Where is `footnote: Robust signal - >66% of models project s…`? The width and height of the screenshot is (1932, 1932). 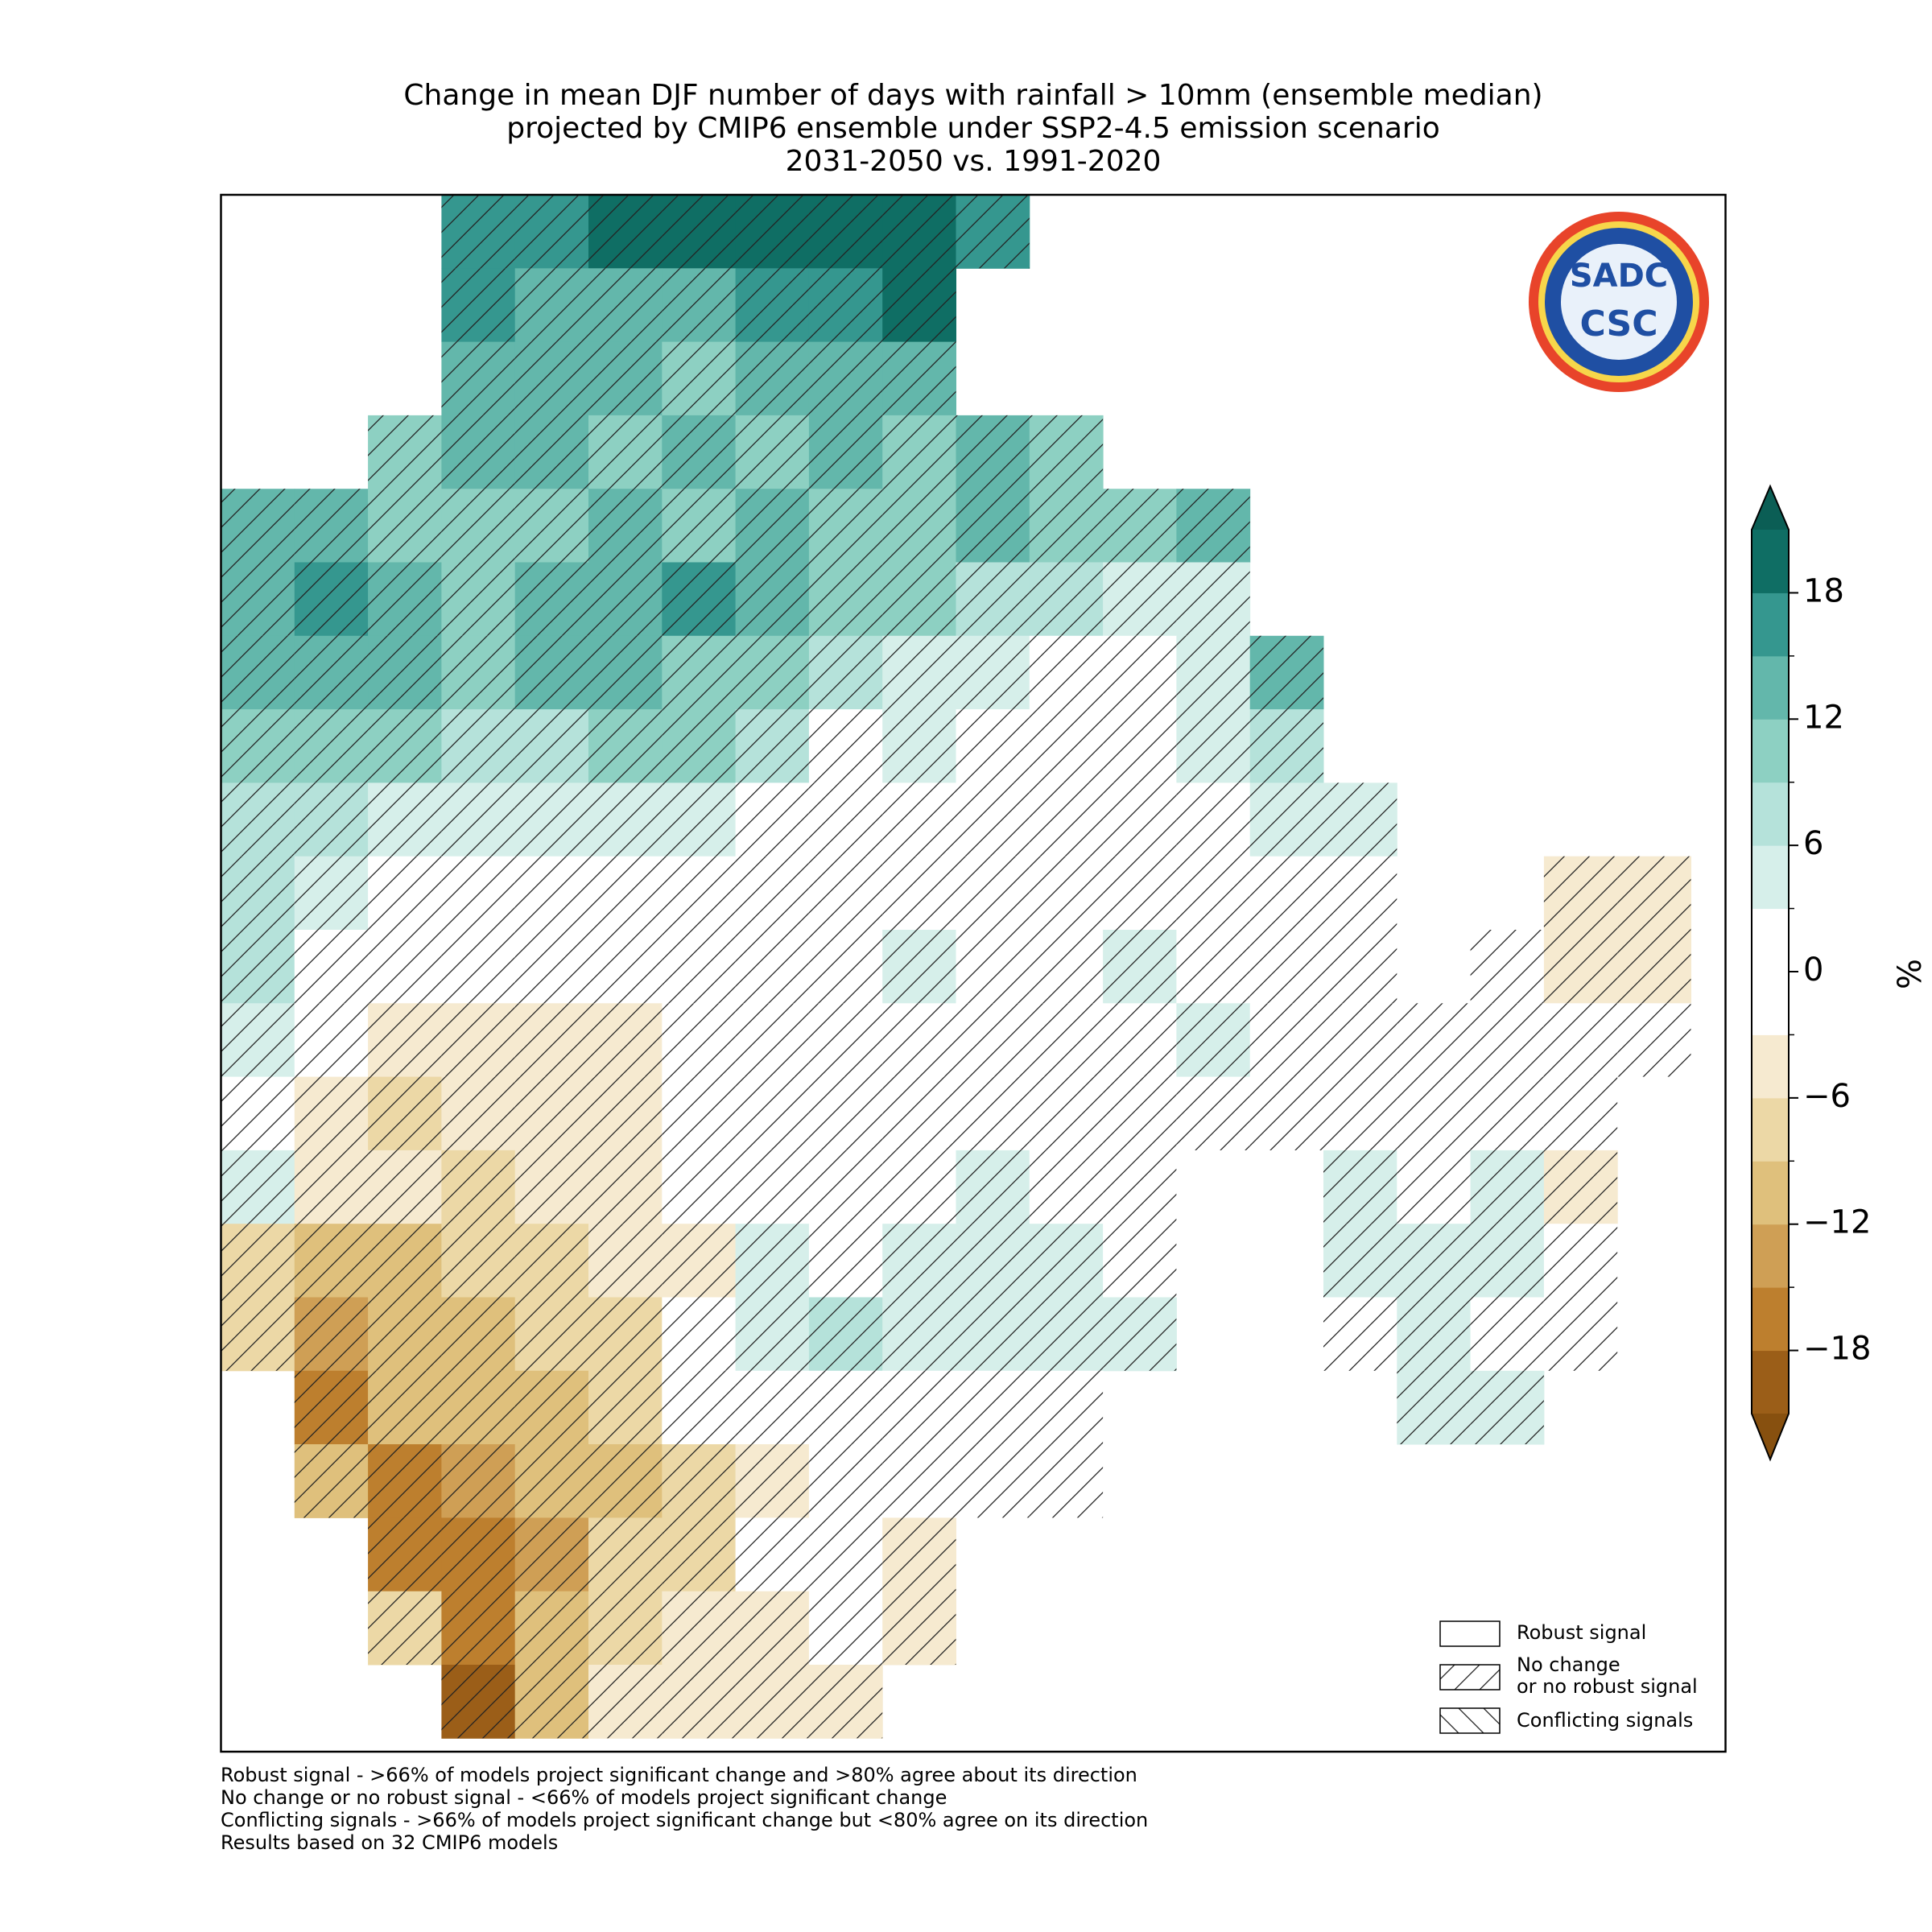 footnote: Robust signal - >66% of models project s… is located at coordinates (679, 1775).